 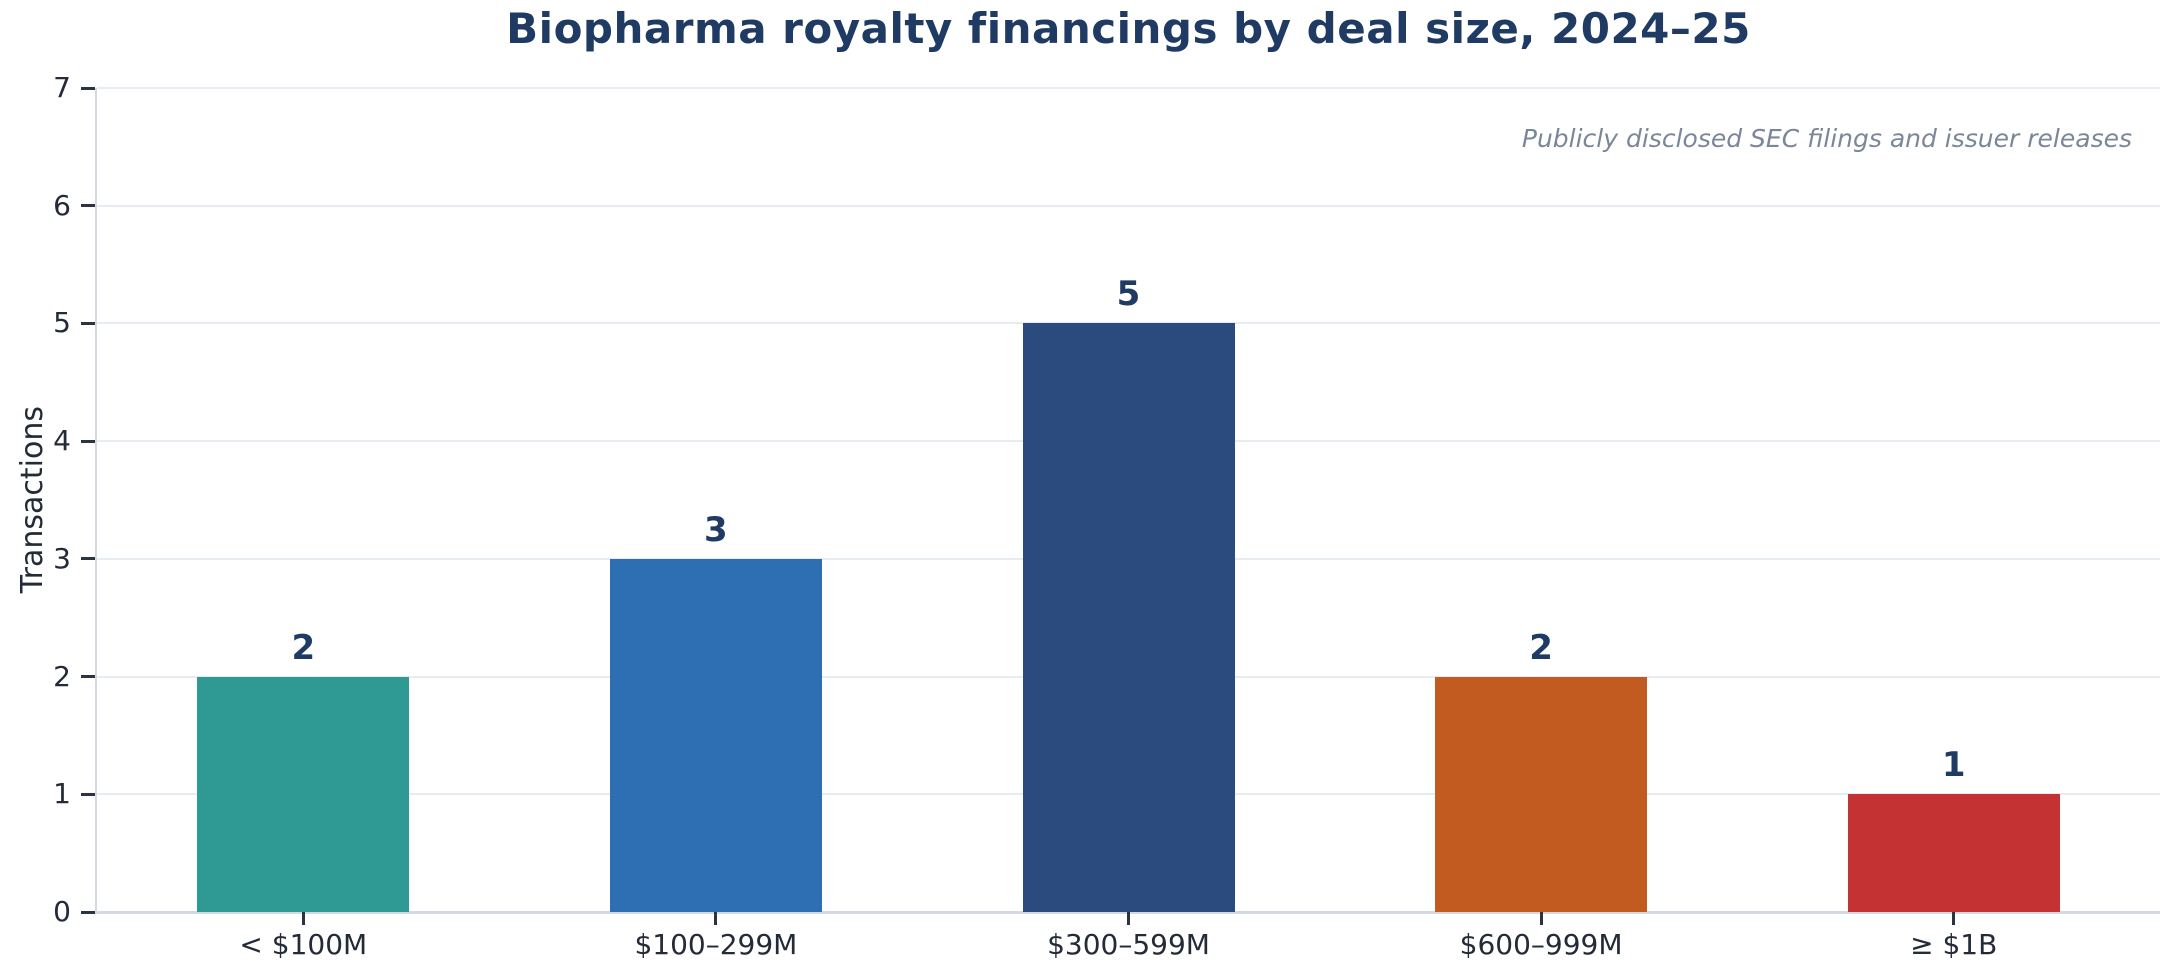 I want to click on bar-value-label: 5, so click(x=1128, y=294).